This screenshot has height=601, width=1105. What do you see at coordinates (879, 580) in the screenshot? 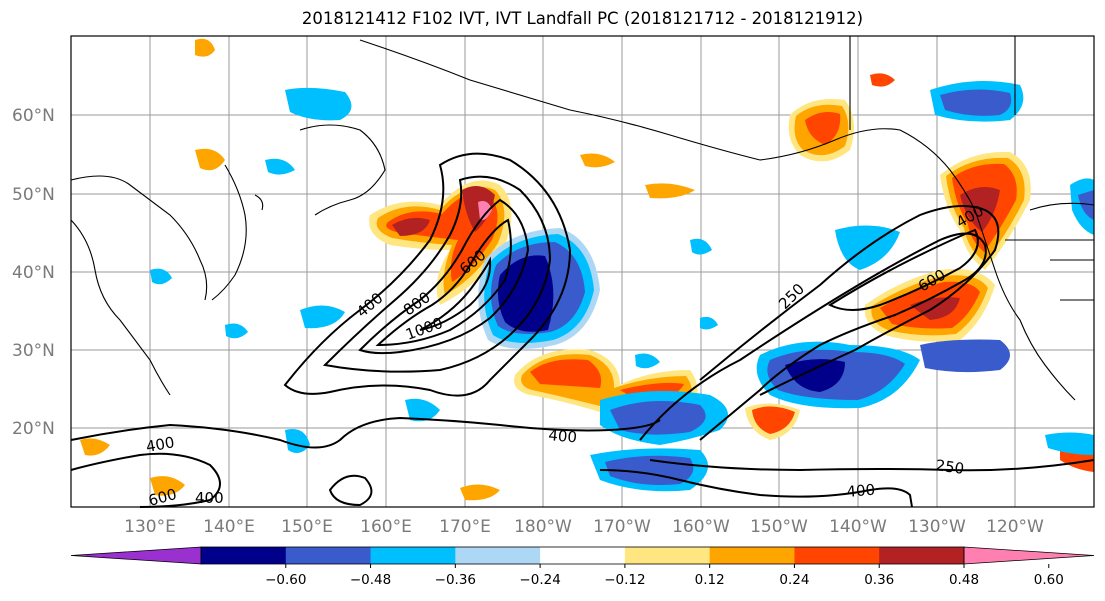
I see `colorbar-tick-label: 0.36` at bounding box center [879, 580].